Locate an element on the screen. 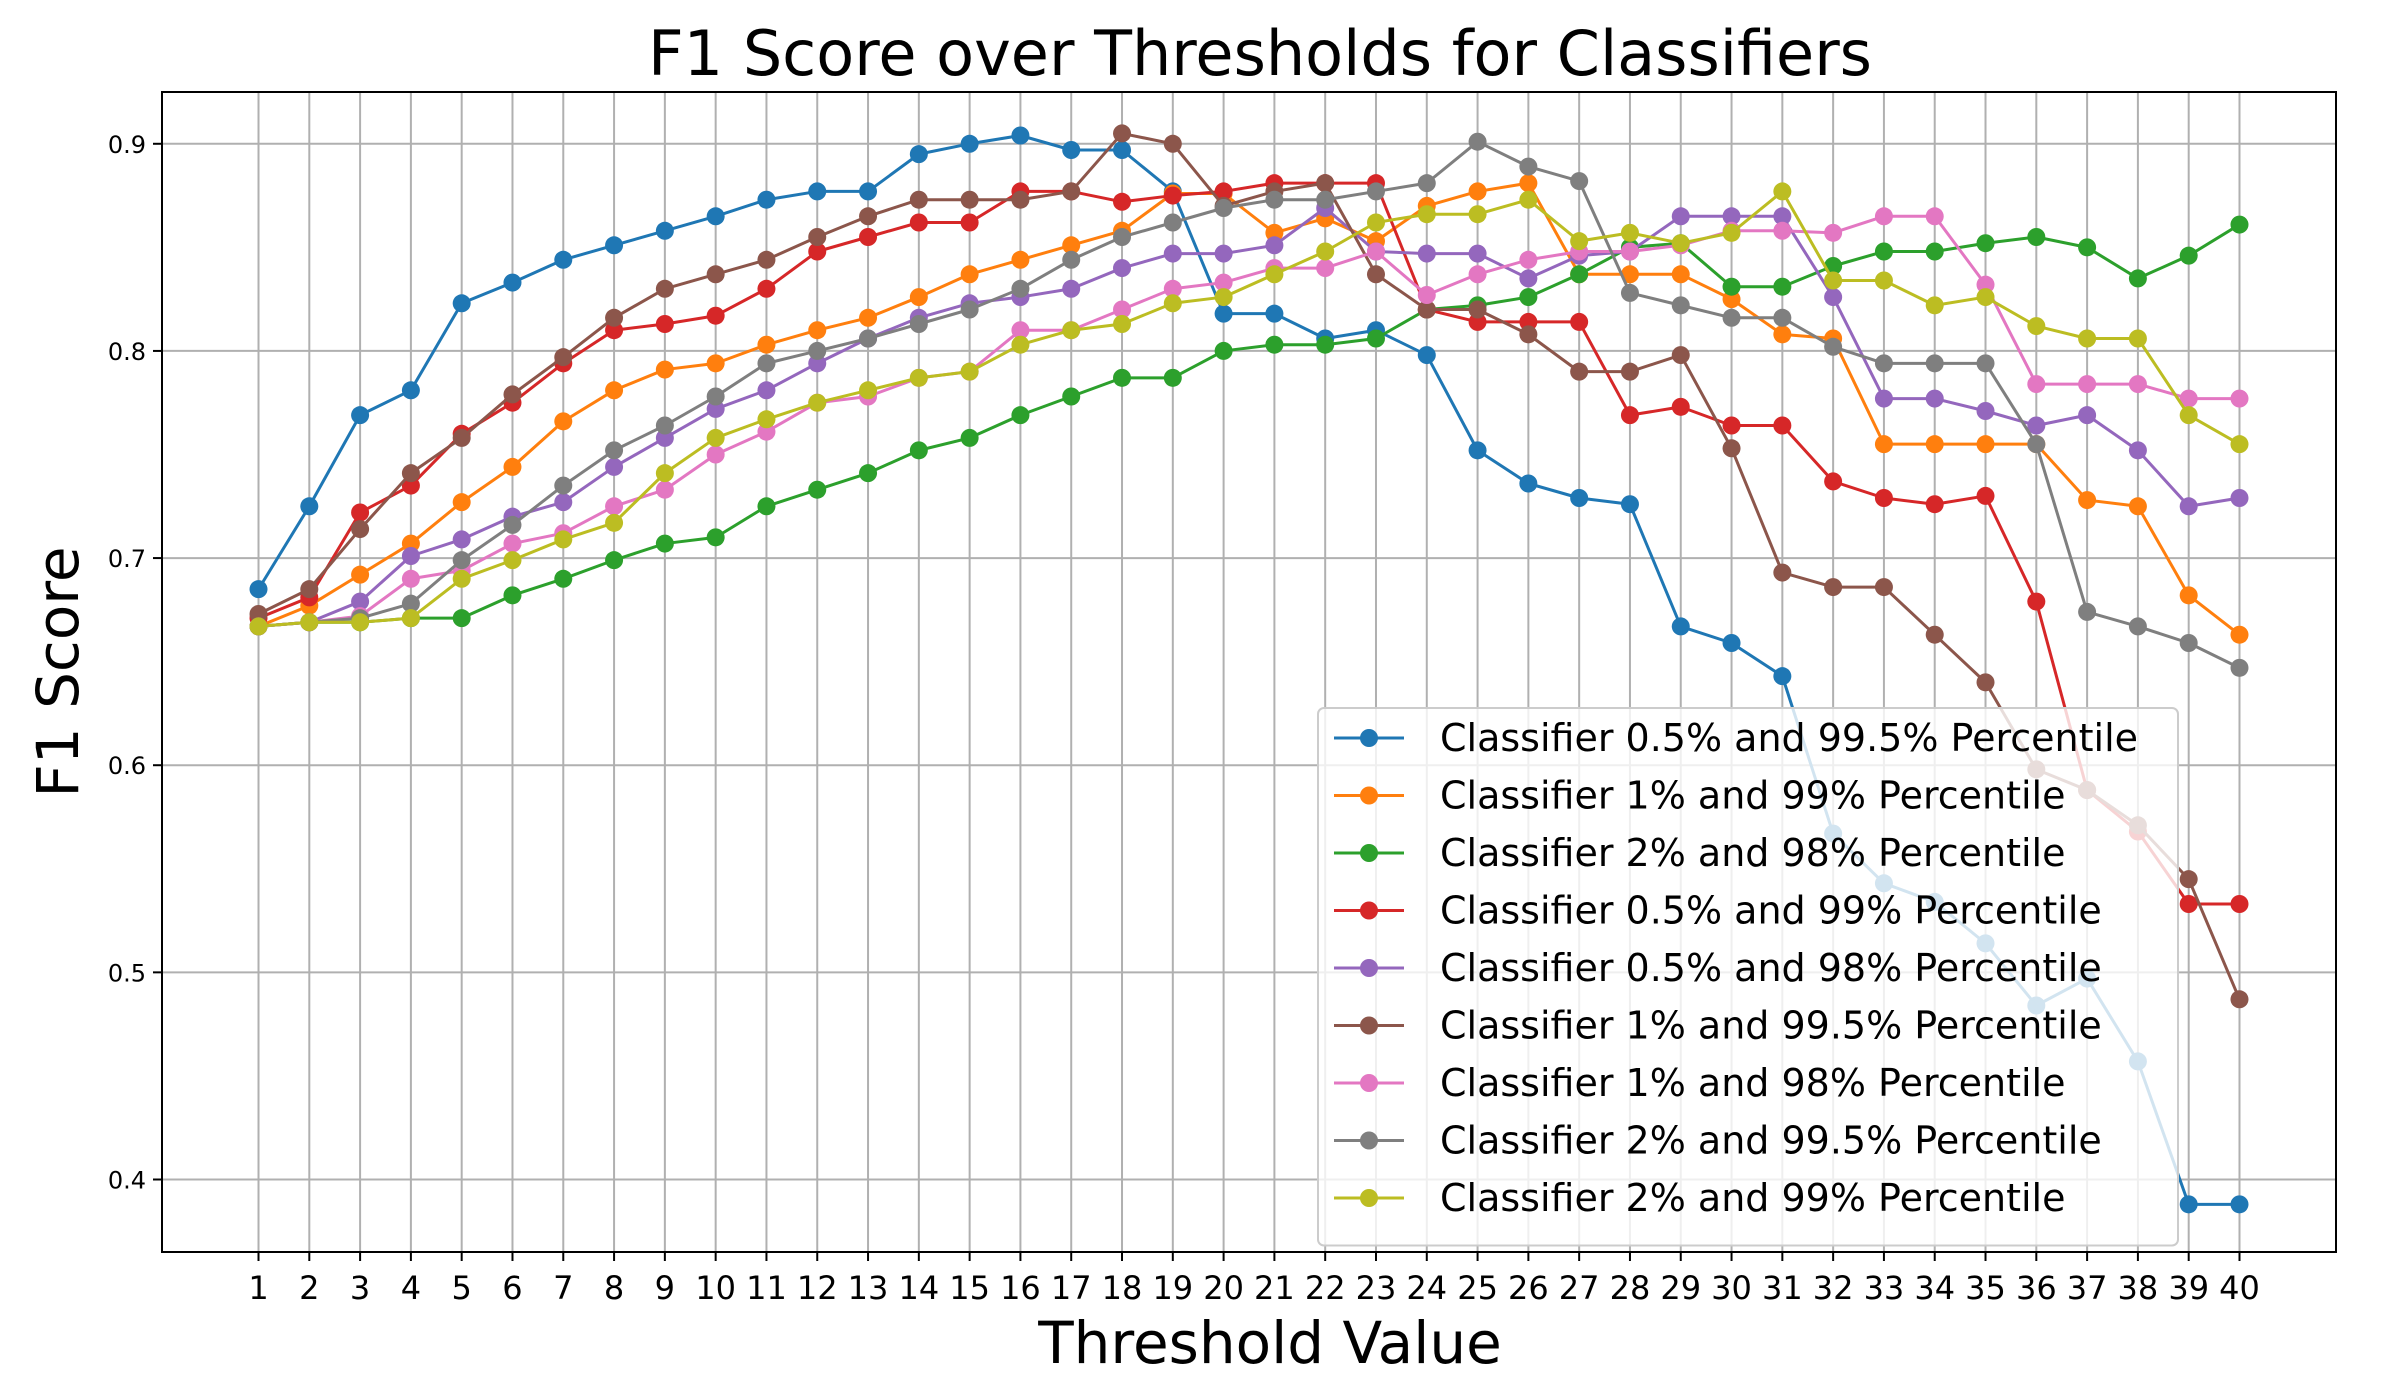 The width and height of the screenshot is (2400, 1400). legend-entry: Classifier 1% and 99.5% Percentile is located at coordinates (1718, 1026).